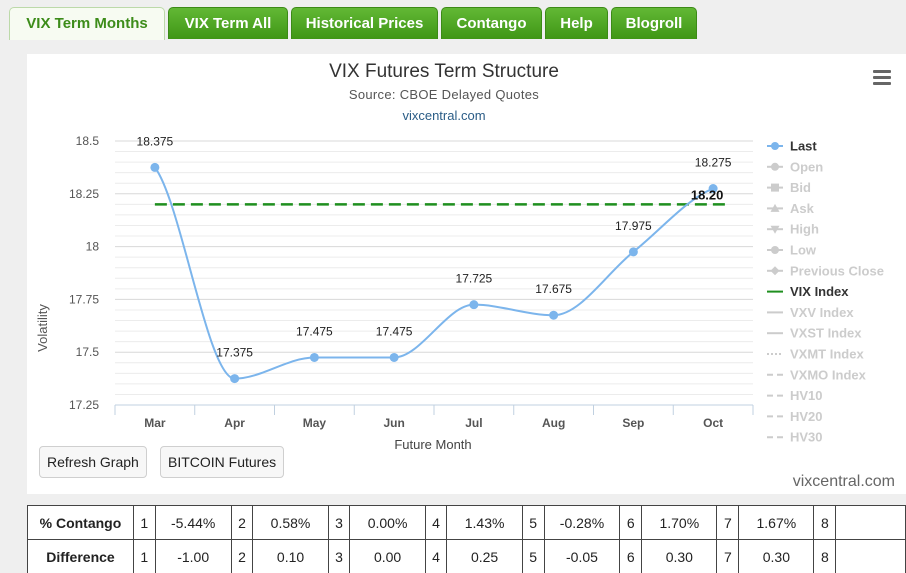 This screenshot has width=906, height=573. What do you see at coordinates (88, 141) in the screenshot?
I see `y-tick-label: 18.5` at bounding box center [88, 141].